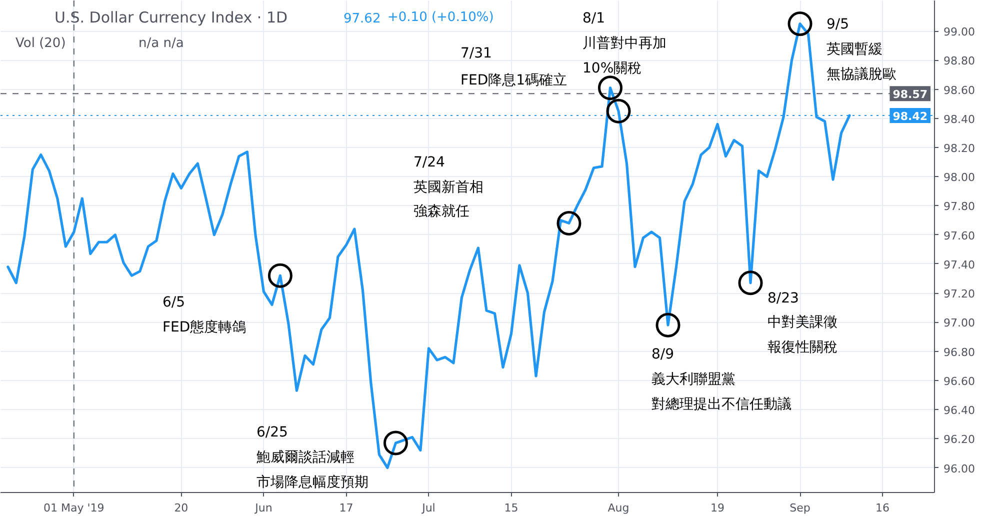  I want to click on y-tick-label: 98.20, so click(959, 149).